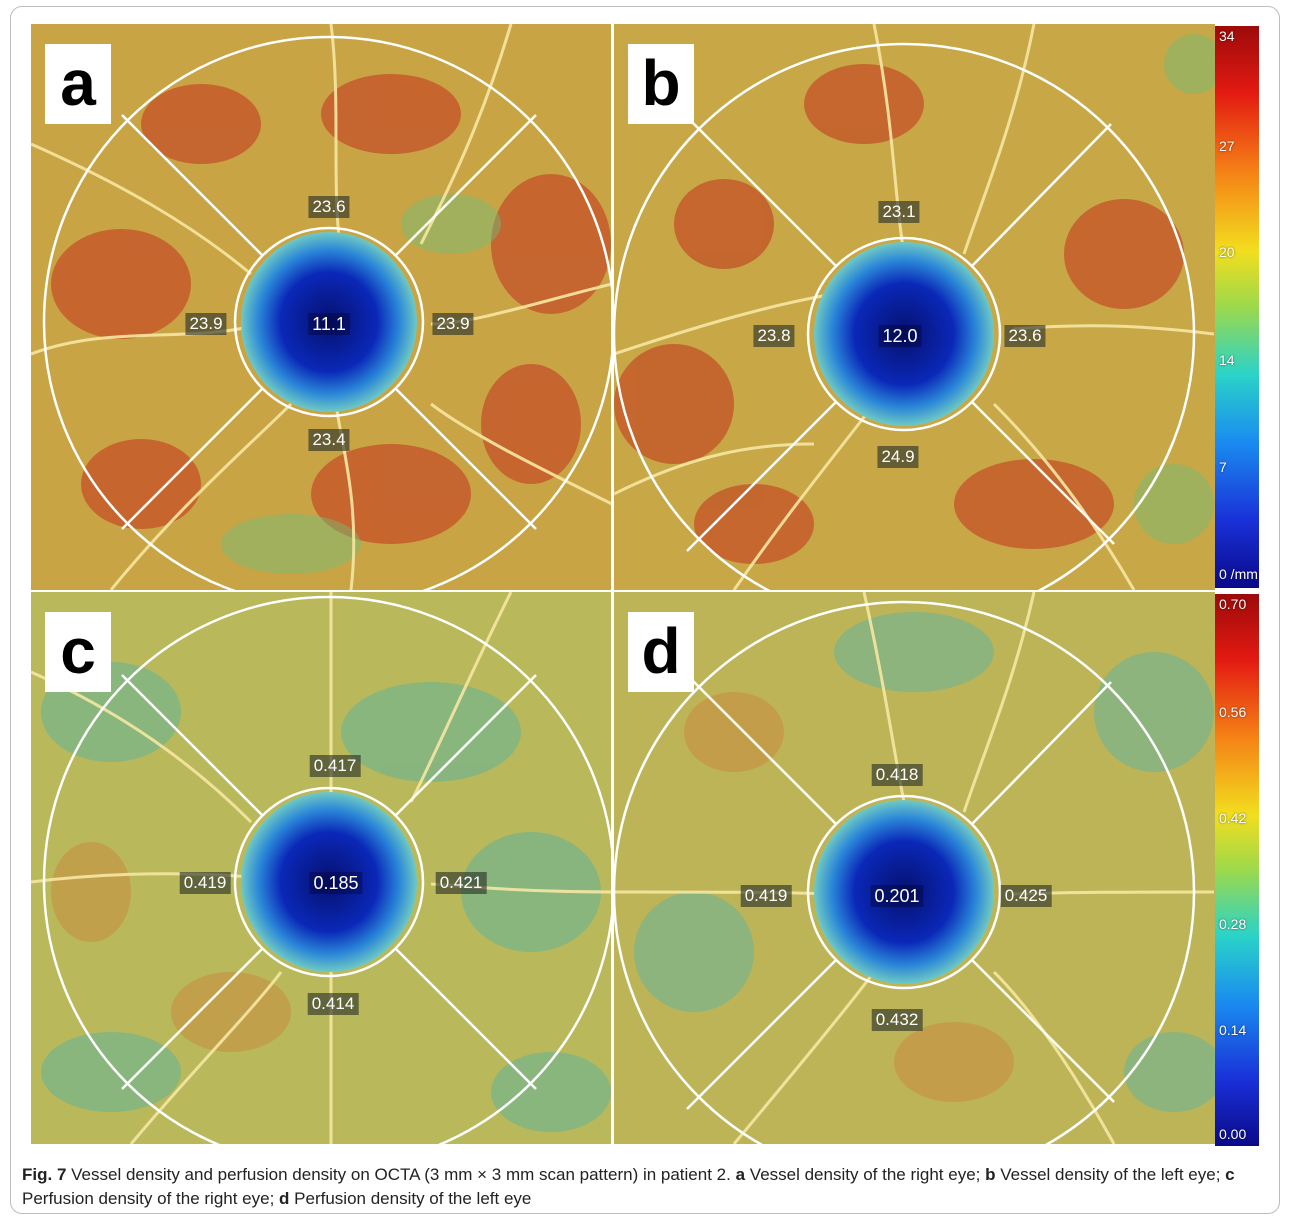  Describe the element at coordinates (461, 883) in the screenshot. I see `sector-right-value: 0.421` at that location.